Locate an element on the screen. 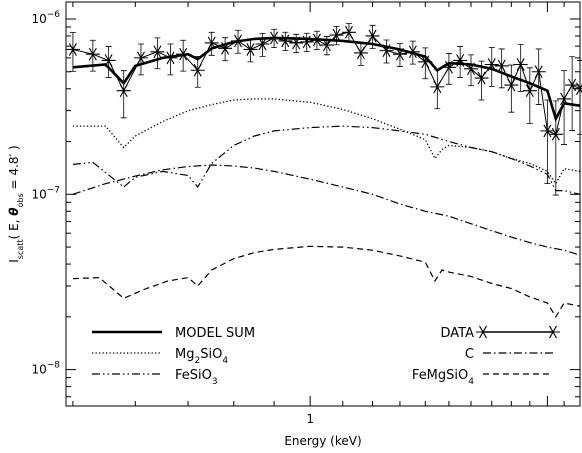 This screenshot has height=453, width=582. series-line-femgsio4 is located at coordinates (326, 281).